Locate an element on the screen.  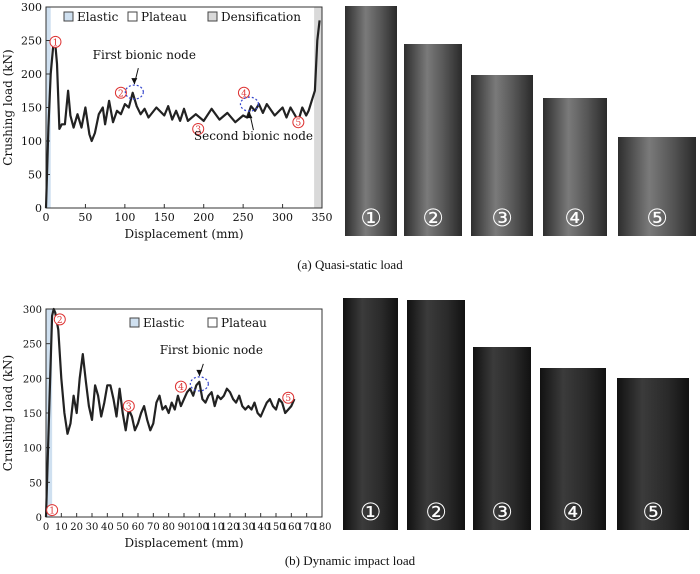
x-tick-label: 80 is located at coordinates (168, 527).